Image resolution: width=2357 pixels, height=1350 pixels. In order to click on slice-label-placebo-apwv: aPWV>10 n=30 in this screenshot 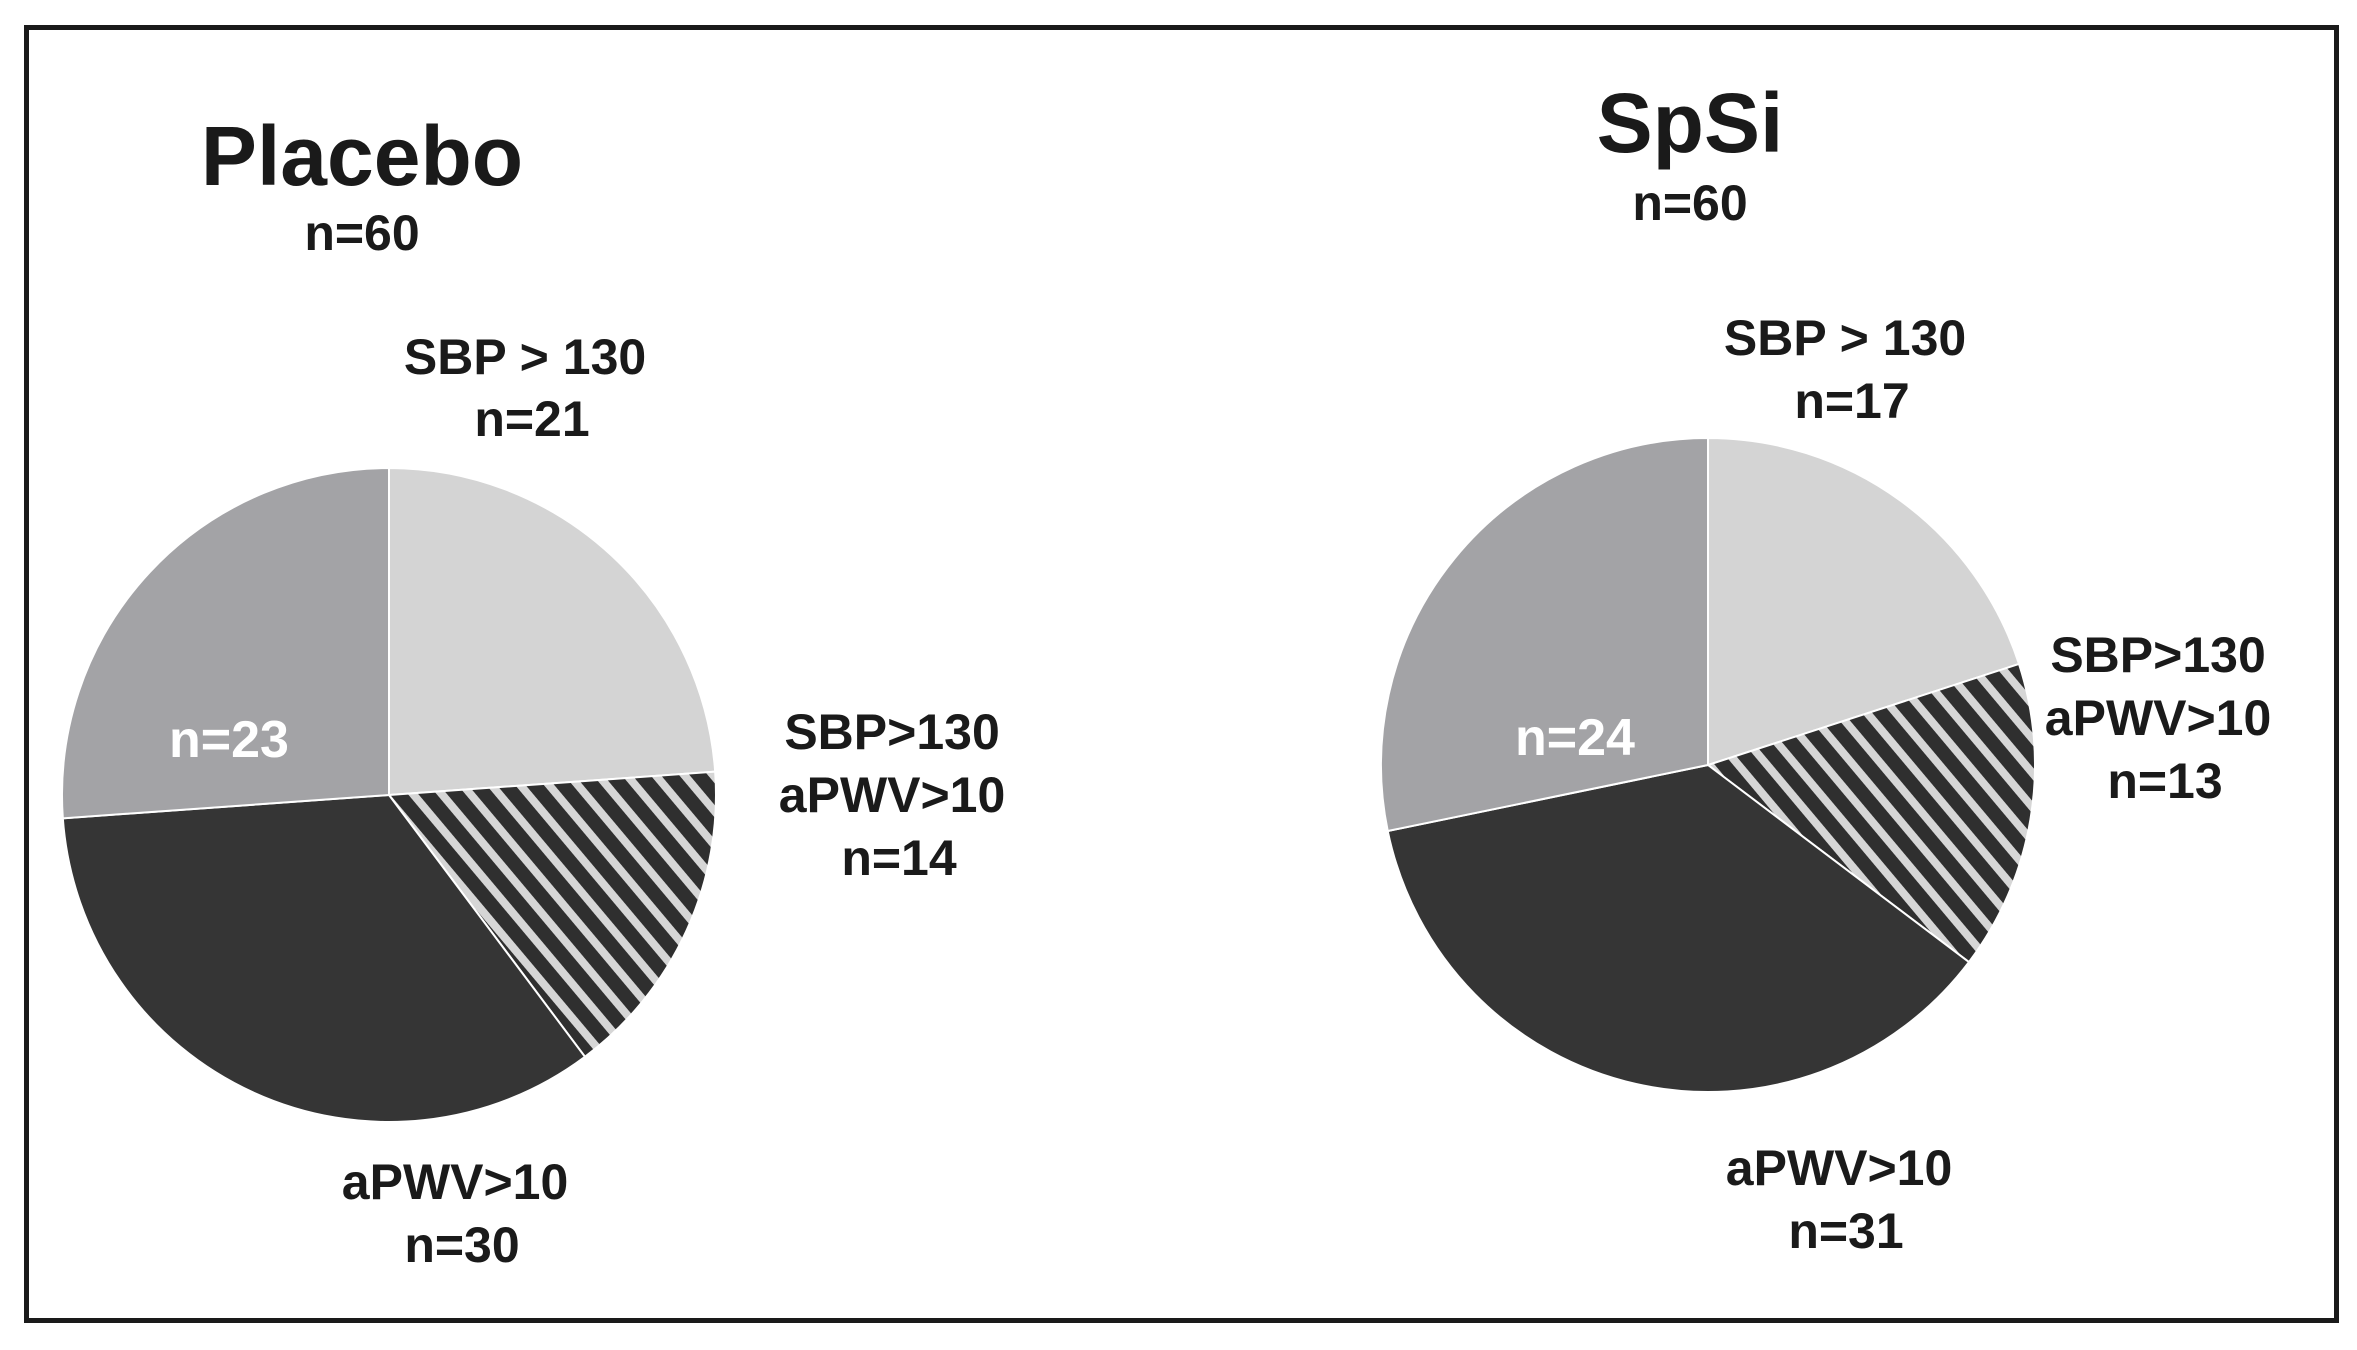, I will do `click(462, 1213)`.